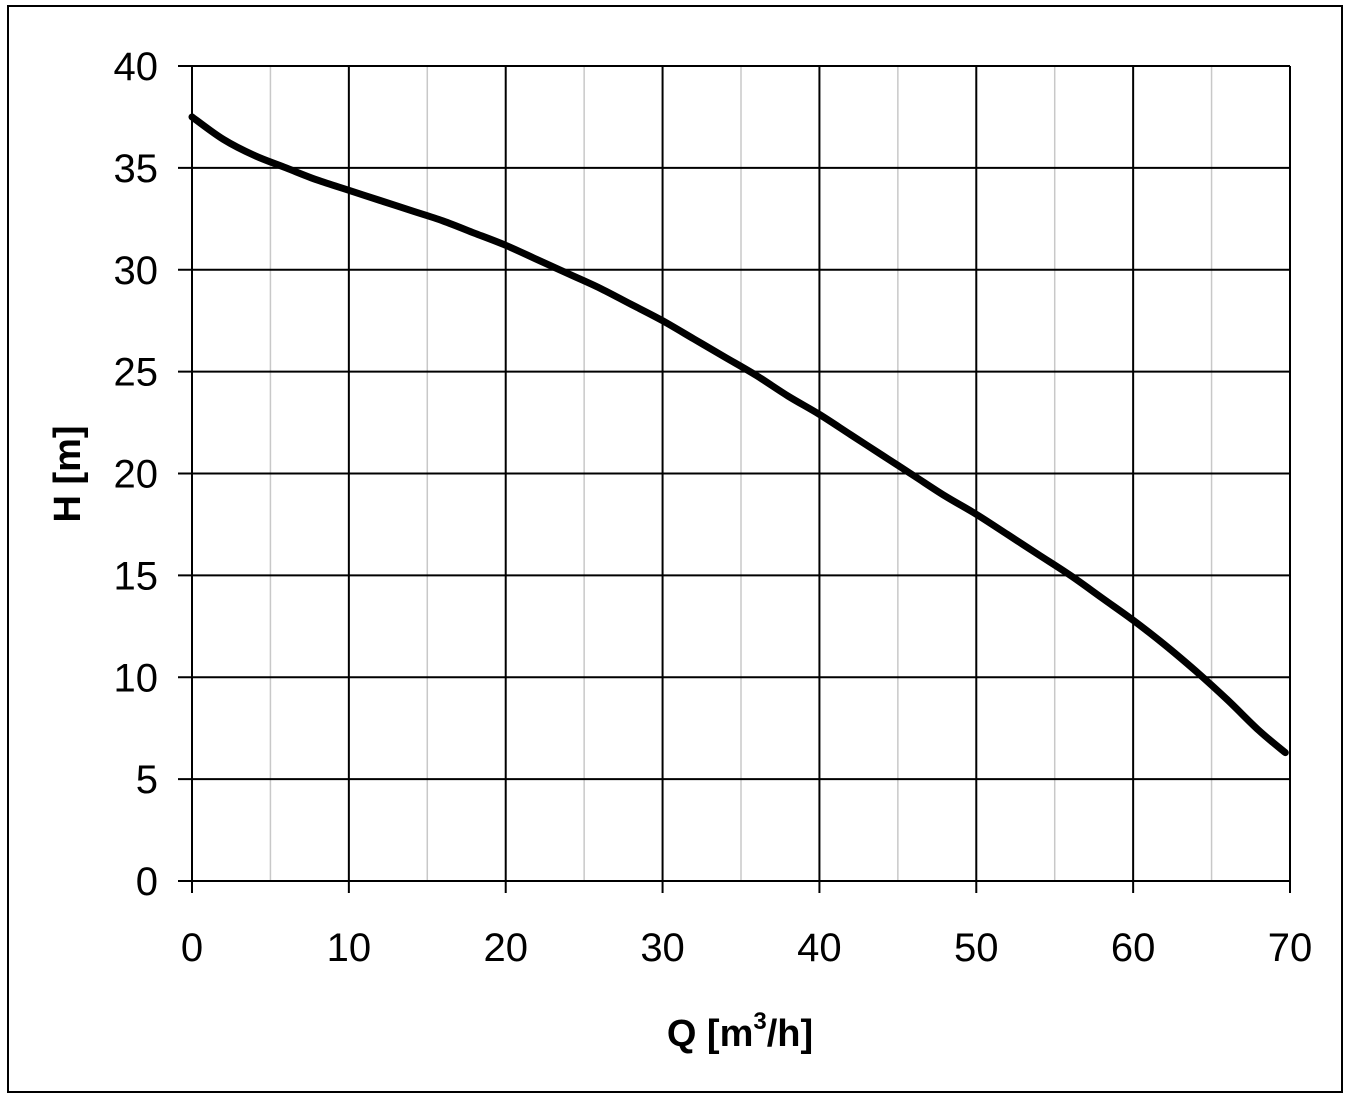 The image size is (1350, 1100). What do you see at coordinates (662, 948) in the screenshot?
I see `x-tick-label: 30` at bounding box center [662, 948].